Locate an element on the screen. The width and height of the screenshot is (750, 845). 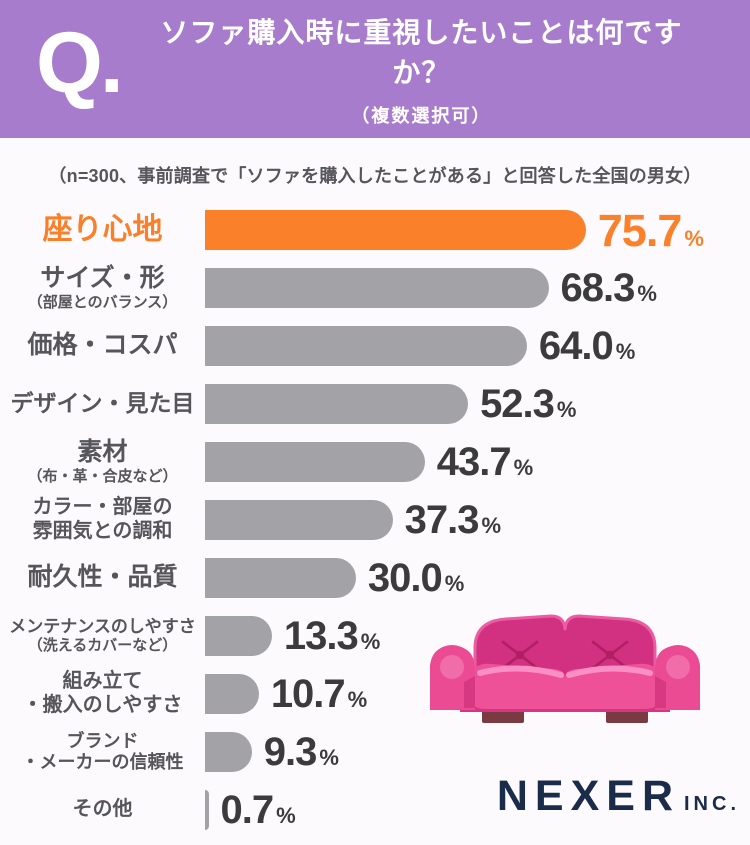
percent-value: 30.0 is located at coordinates (405, 578).